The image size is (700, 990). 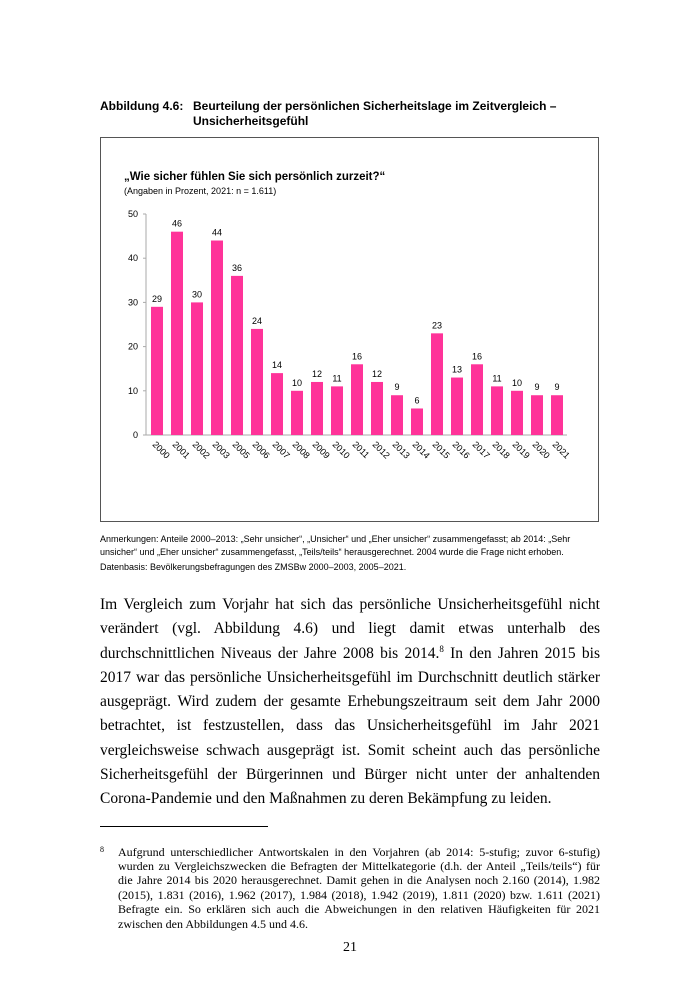 I want to click on data-label: 29, so click(x=157, y=299).